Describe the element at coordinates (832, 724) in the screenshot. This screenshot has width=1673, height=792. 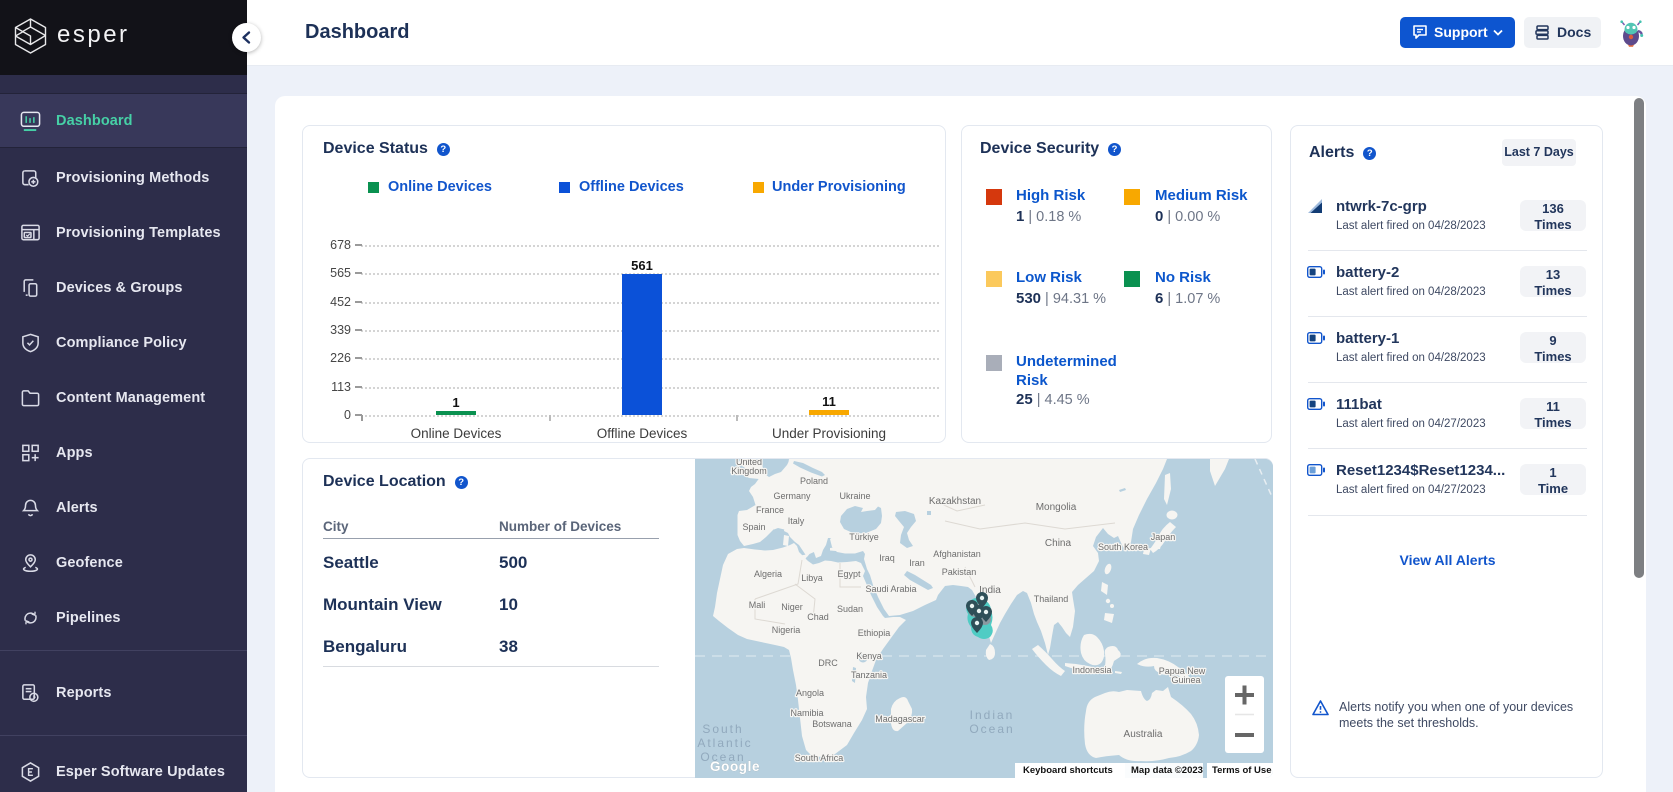
I see `svg-text: Botswana` at that location.